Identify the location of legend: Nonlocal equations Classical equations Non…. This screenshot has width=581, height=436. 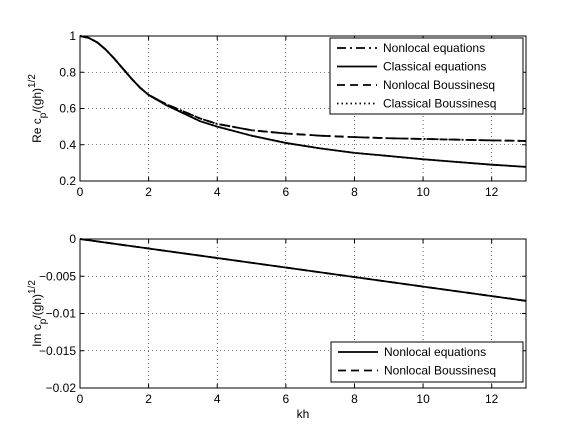
(426, 76).